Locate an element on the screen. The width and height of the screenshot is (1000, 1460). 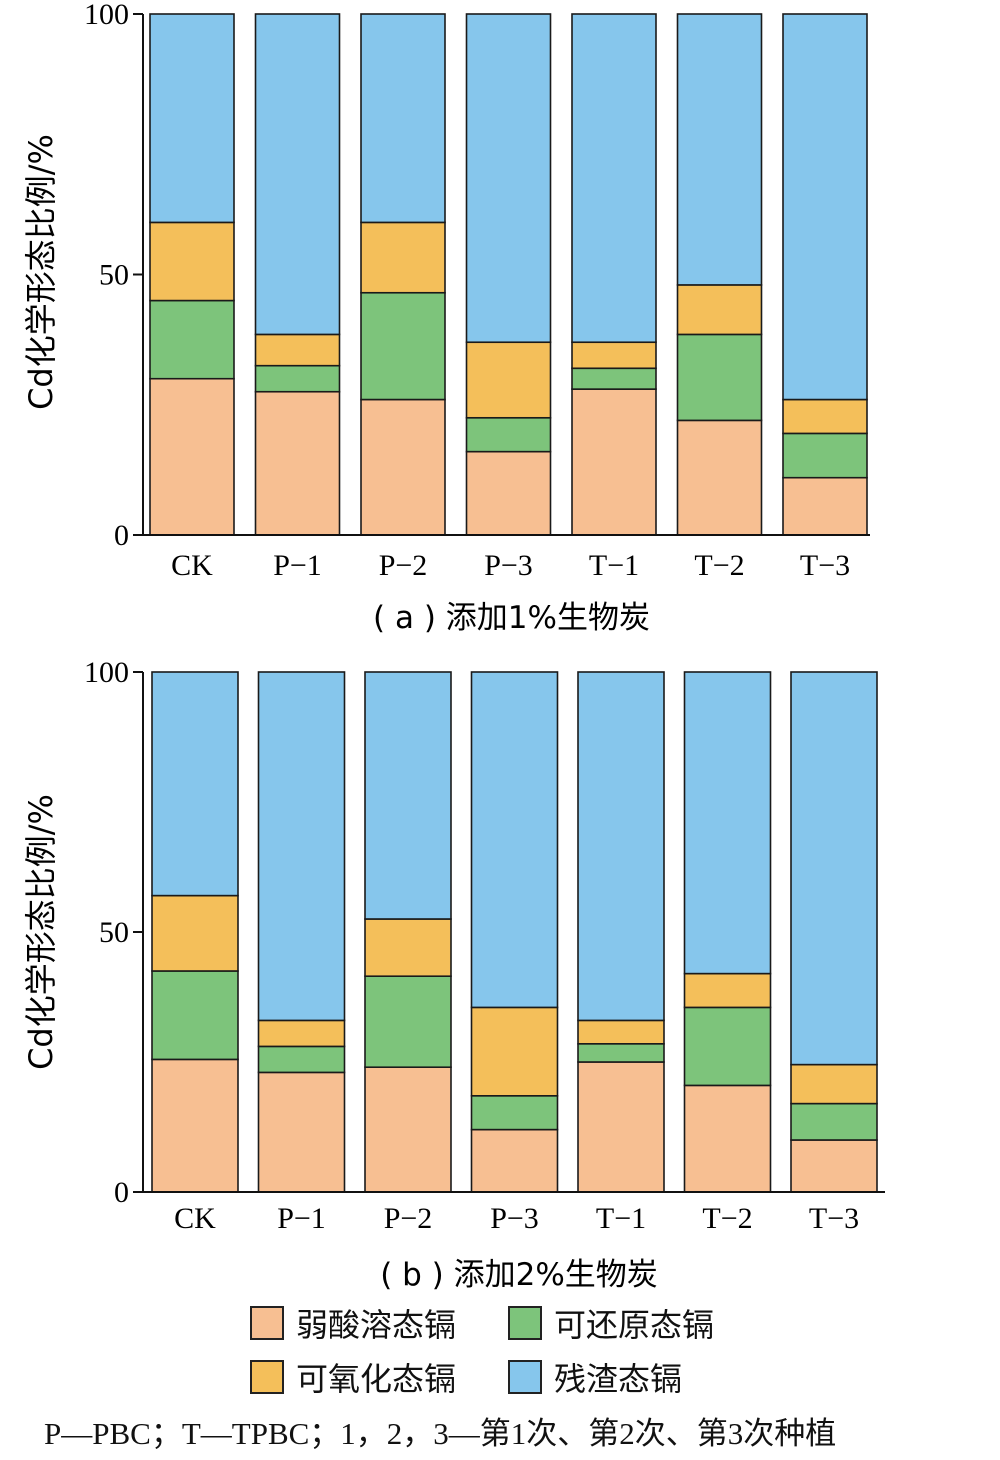
legend-row: 弱酸溶态镉 可还原态镉 is located at coordinates (530, 1323).